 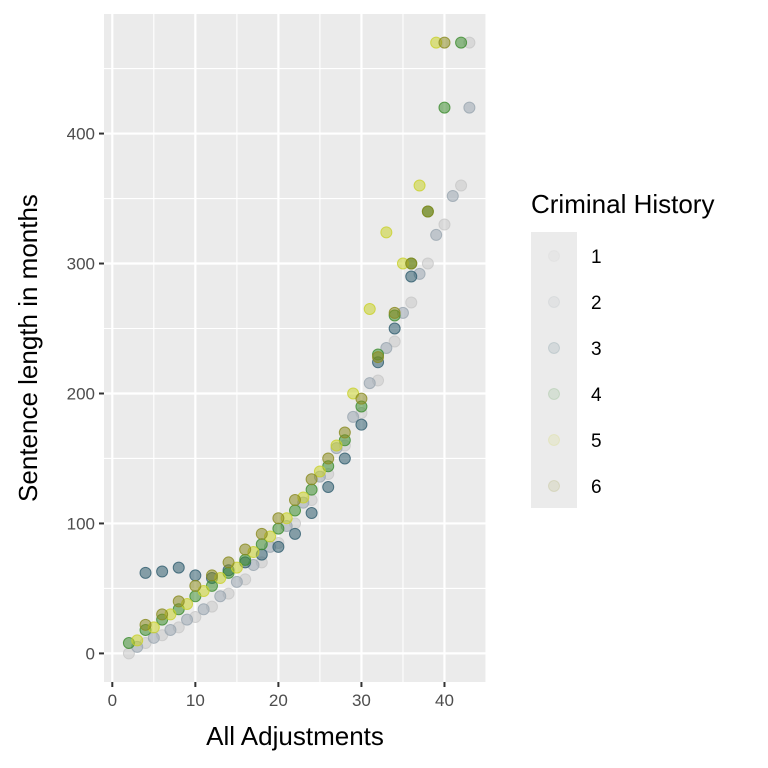 What do you see at coordinates (81, 523) in the screenshot?
I see `y-tick-label: 100` at bounding box center [81, 523].